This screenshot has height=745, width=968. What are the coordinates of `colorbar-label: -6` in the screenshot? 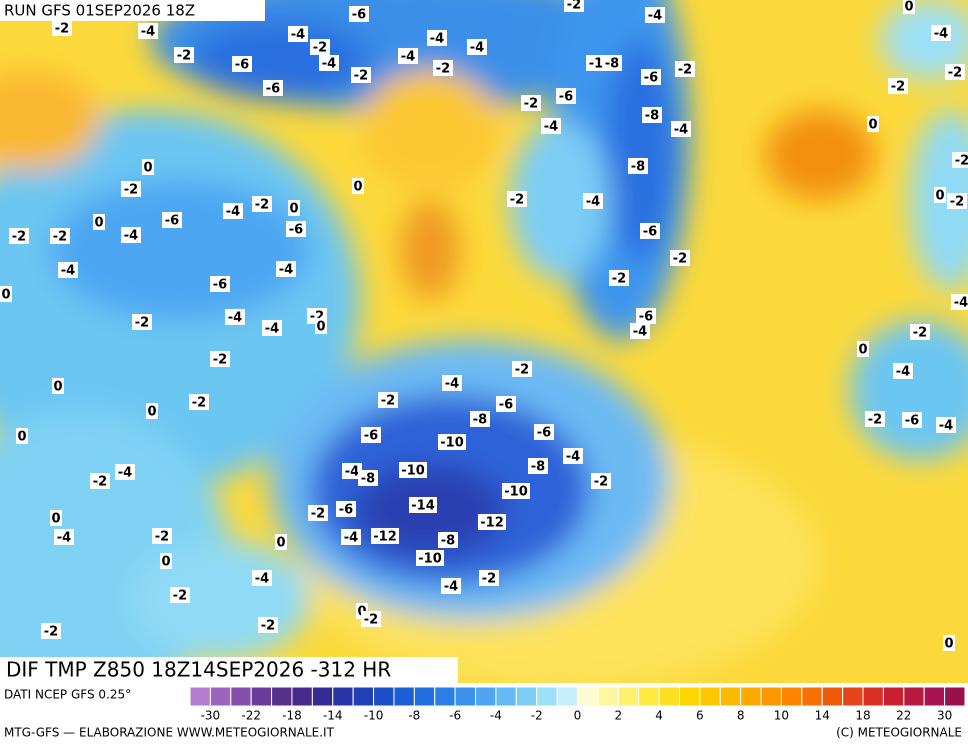 It's located at (455, 716).